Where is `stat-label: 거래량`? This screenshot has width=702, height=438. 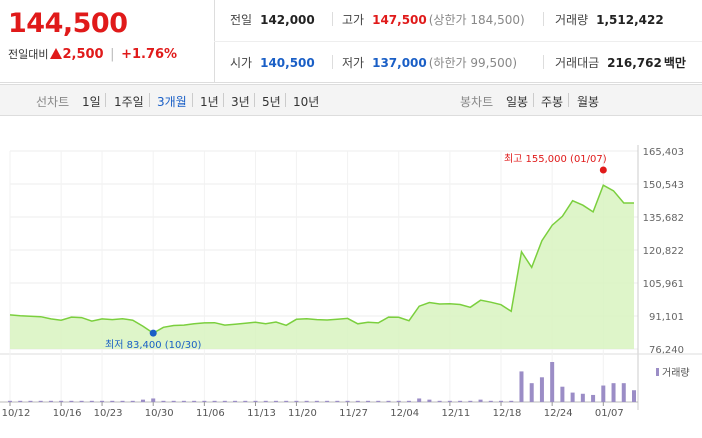
stat-label: 거래량 is located at coordinates (572, 20).